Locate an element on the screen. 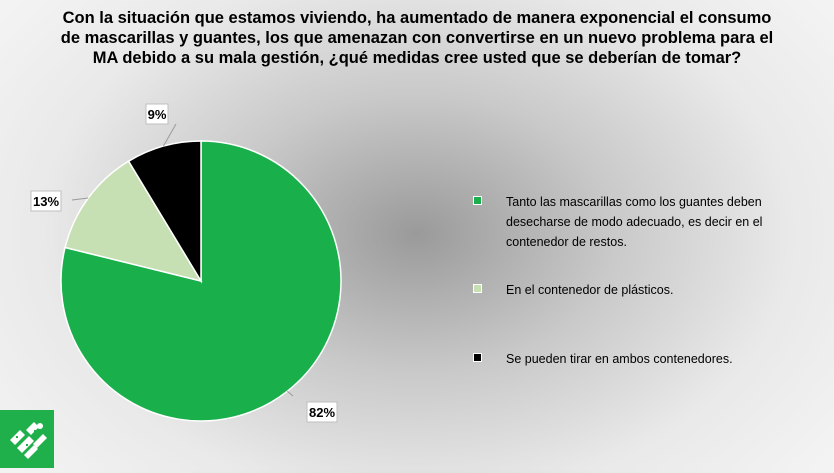 The height and width of the screenshot is (473, 834). data-label-text: 13% is located at coordinates (46, 201).